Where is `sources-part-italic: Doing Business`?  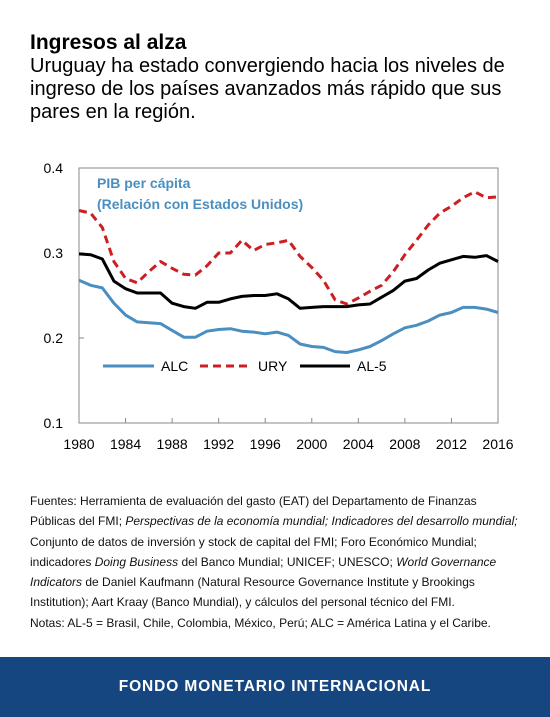 sources-part-italic: Doing Business is located at coordinates (136, 561).